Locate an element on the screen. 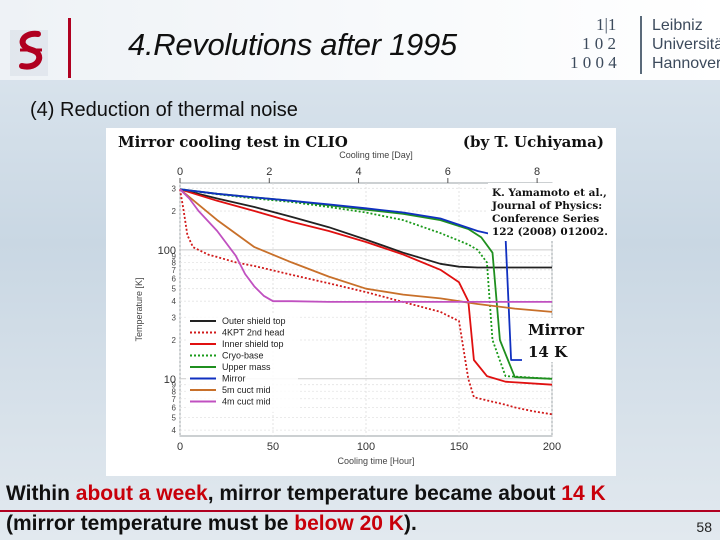 Image resolution: width=720 pixels, height=540 pixels. reference-line: Journal of Physics: is located at coordinates (546, 206).